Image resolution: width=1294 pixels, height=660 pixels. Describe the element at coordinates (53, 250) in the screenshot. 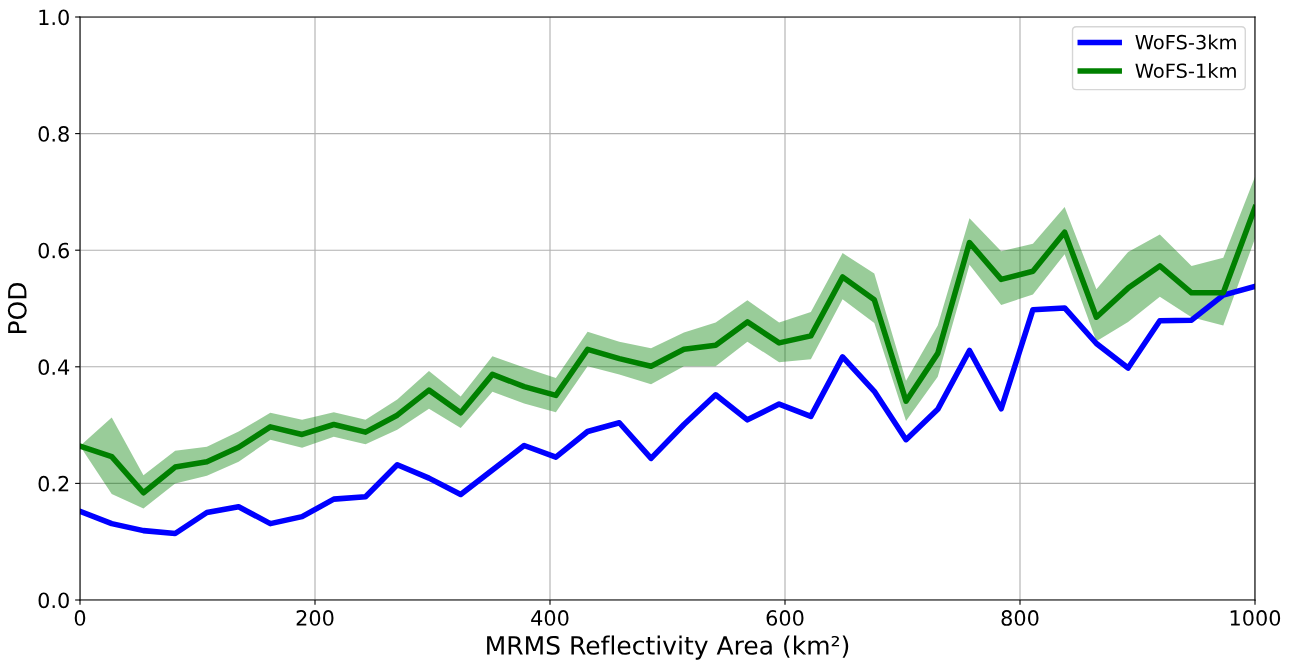

I see `y-tick-label: 0.6` at that location.